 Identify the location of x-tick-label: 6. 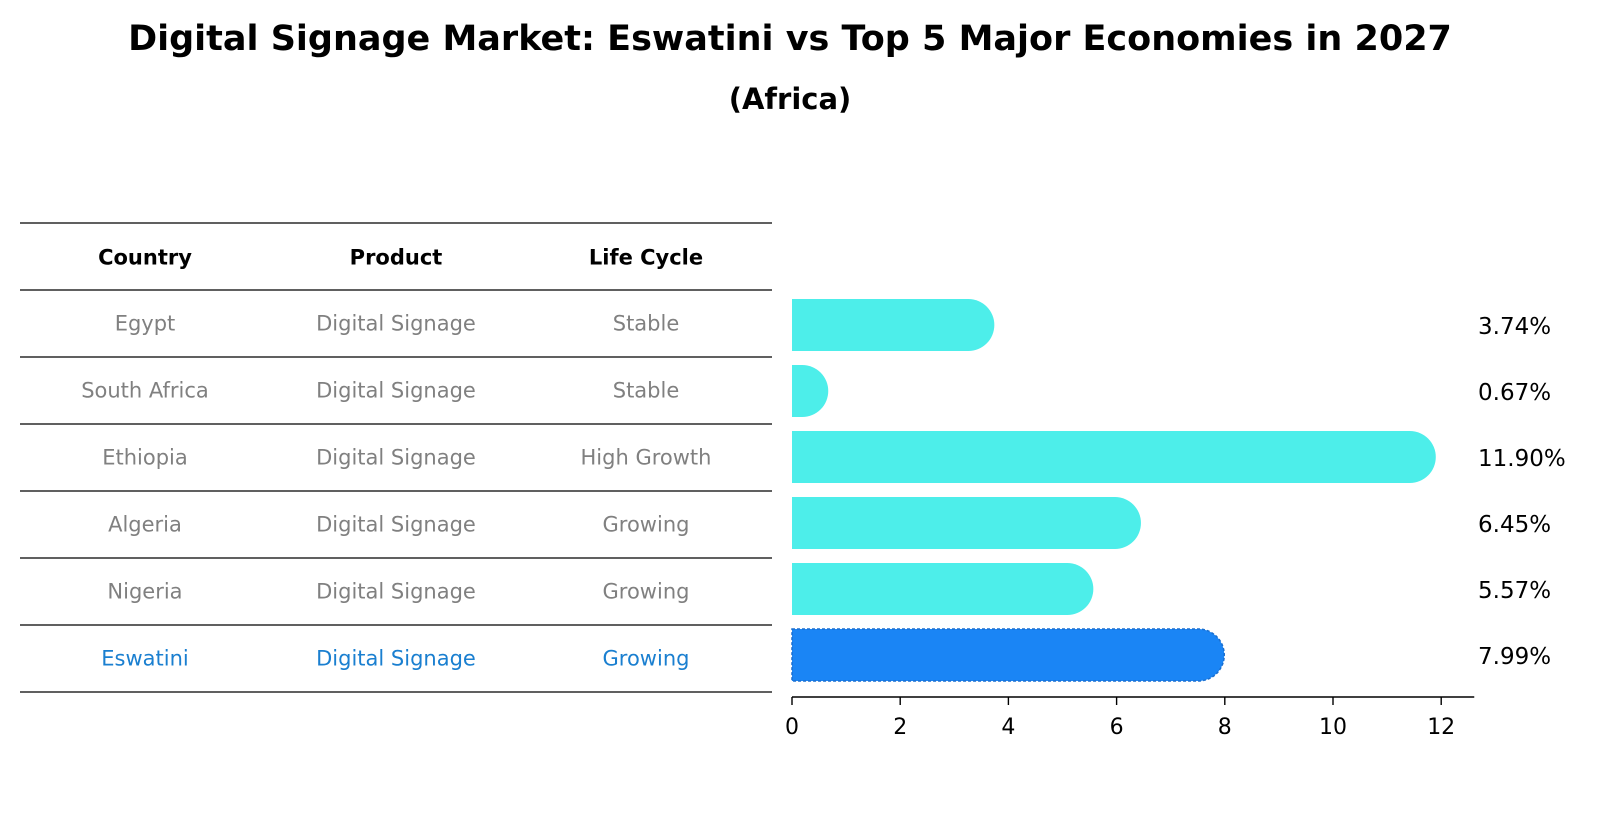
(1117, 727).